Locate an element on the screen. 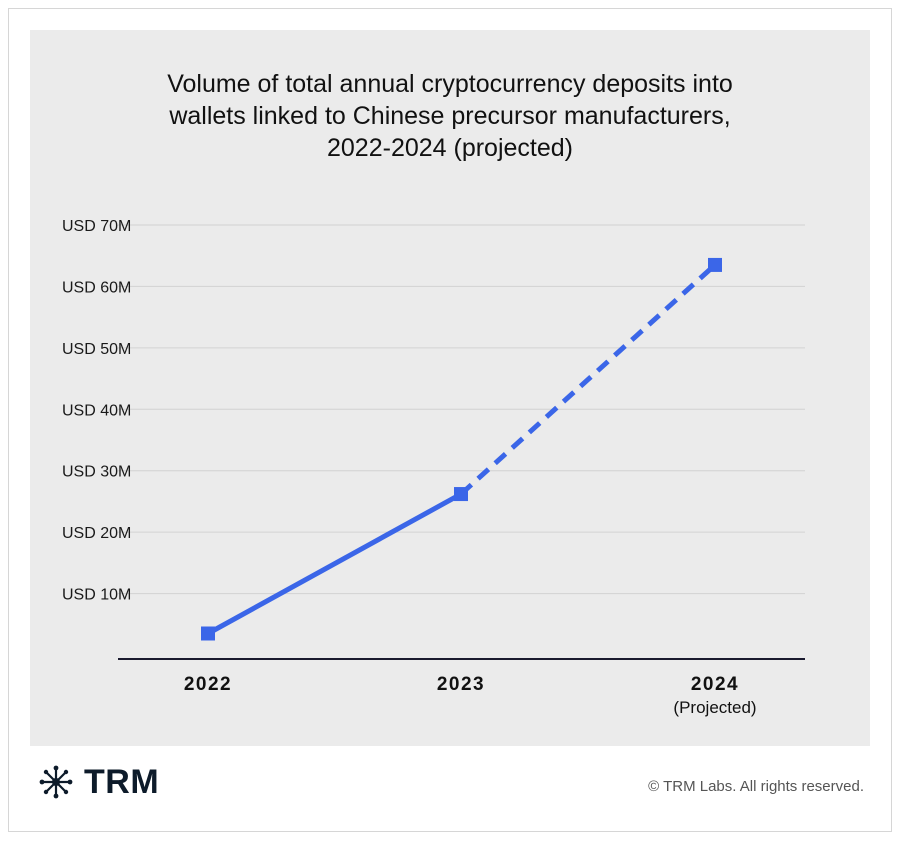  data-point-2023 is located at coordinates (461, 494).